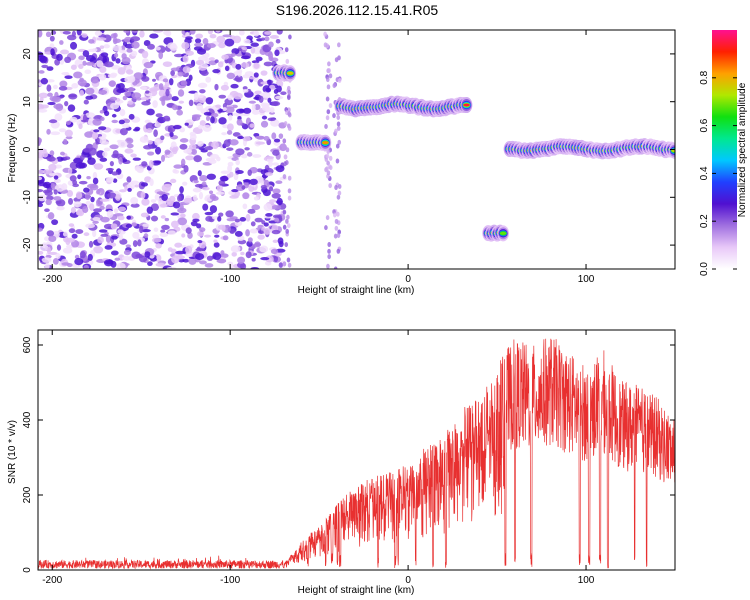  Describe the element at coordinates (27, 419) in the screenshot. I see `snr-y-tick-label: 400` at that location.